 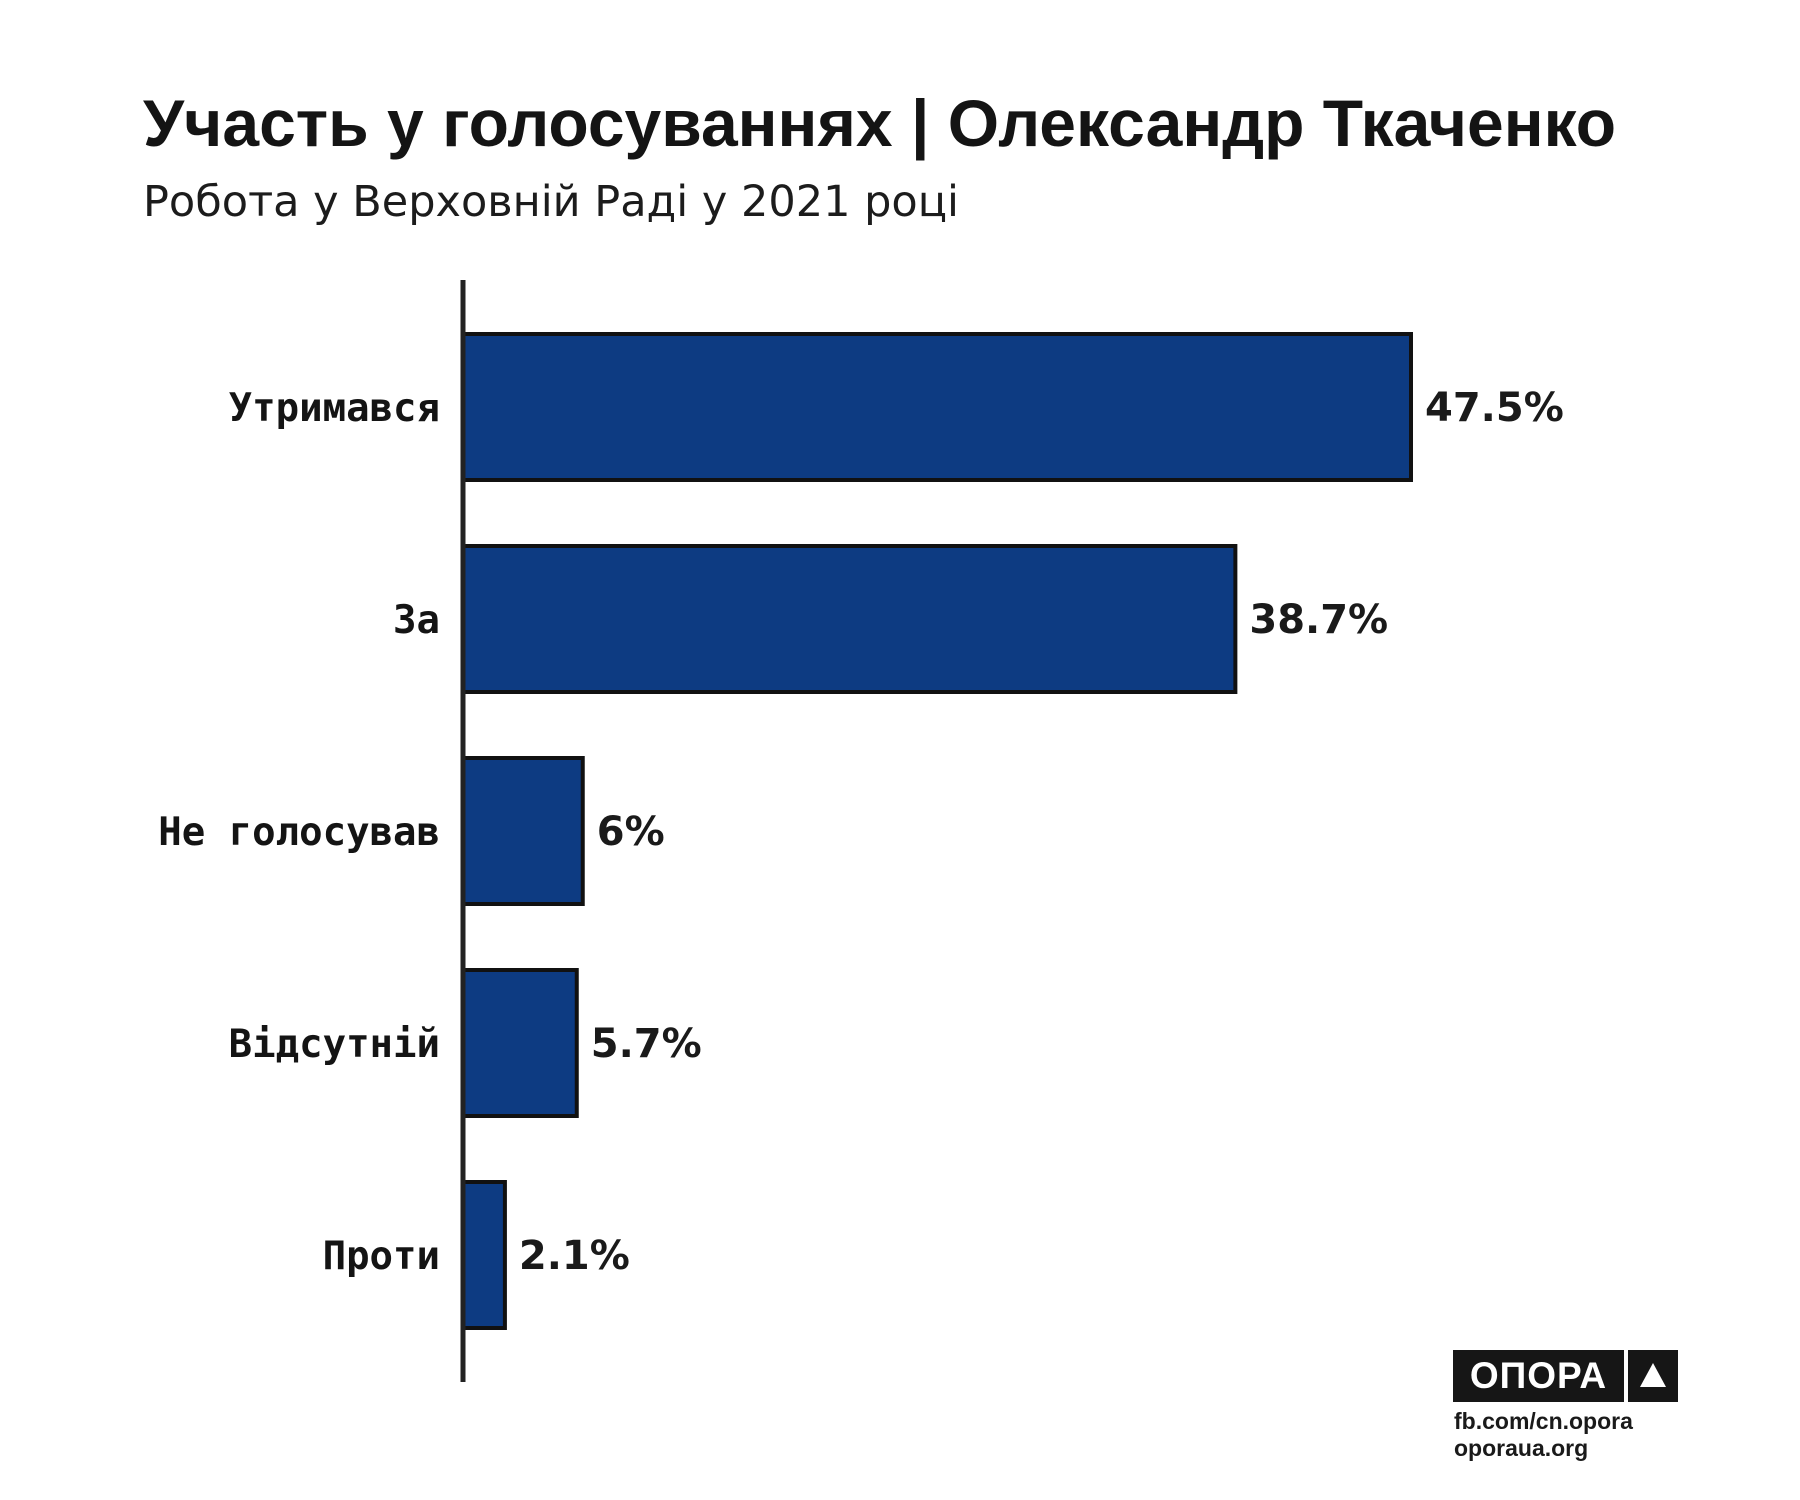 I want to click on website-link: oporaua.org, so click(x=1521, y=1448).